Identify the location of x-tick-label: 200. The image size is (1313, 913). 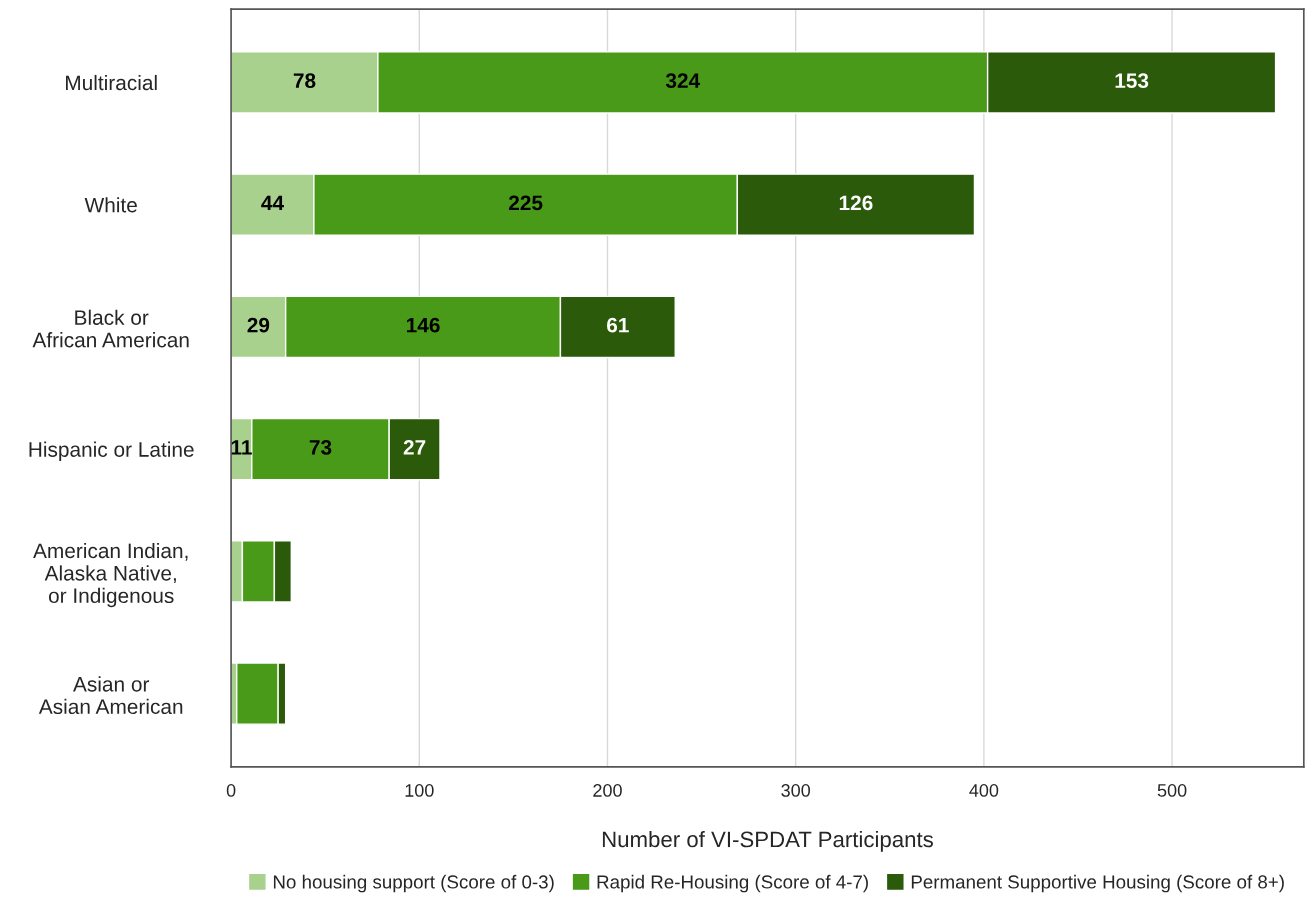
(607, 790).